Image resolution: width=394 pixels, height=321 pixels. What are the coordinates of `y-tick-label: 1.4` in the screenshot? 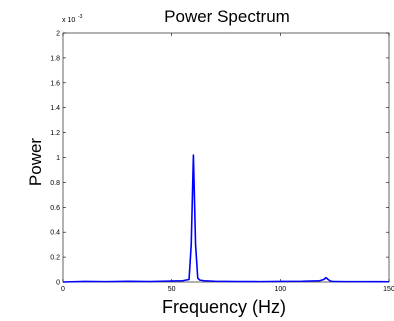 It's located at (55, 108).